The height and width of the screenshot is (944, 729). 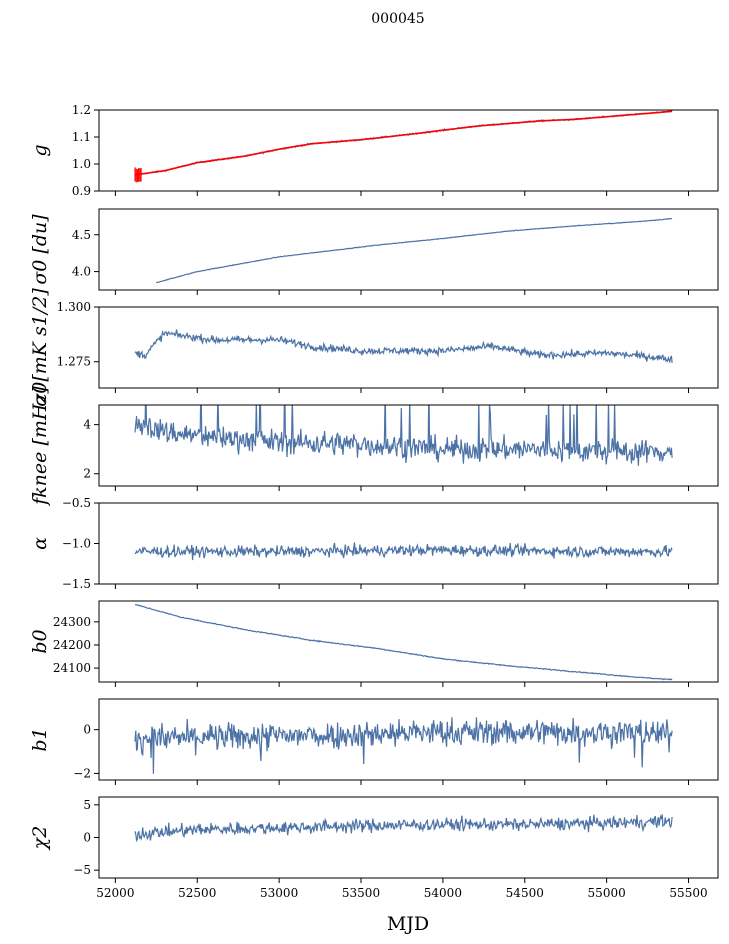 I want to click on axes-frame-chi2, so click(x=408, y=837).